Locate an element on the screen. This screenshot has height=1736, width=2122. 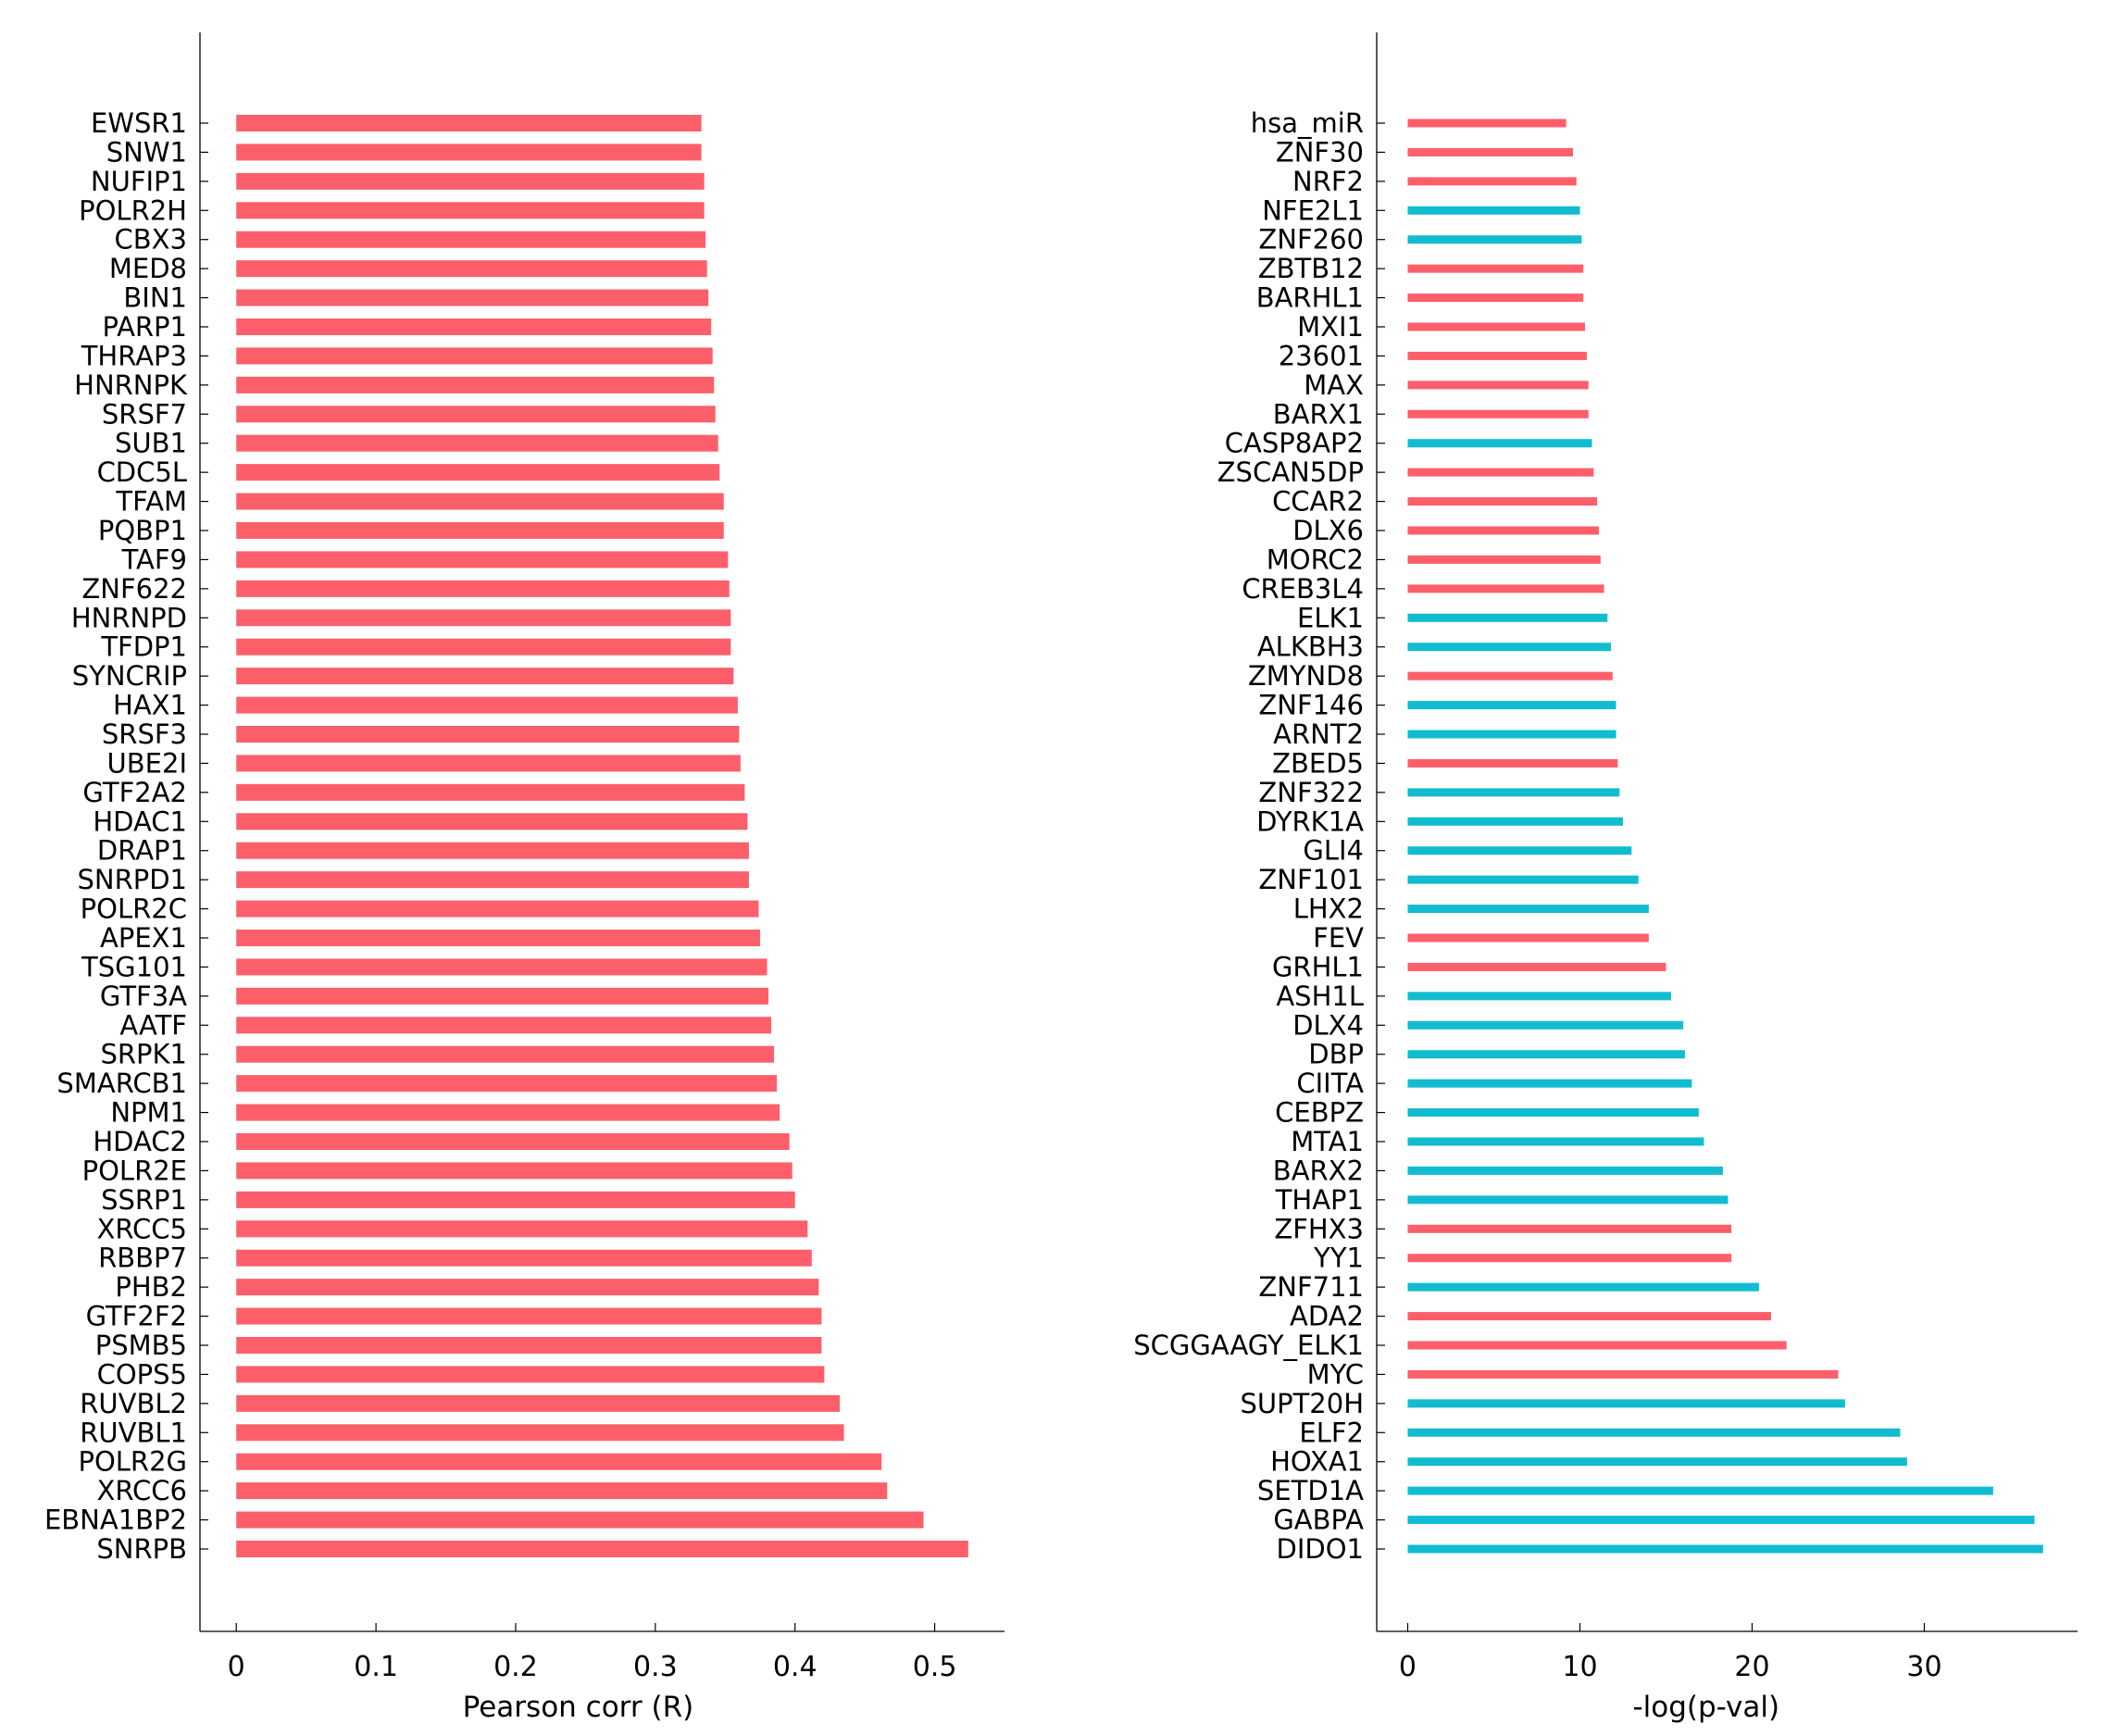
category-label: XRCC5 is located at coordinates (141, 1228).